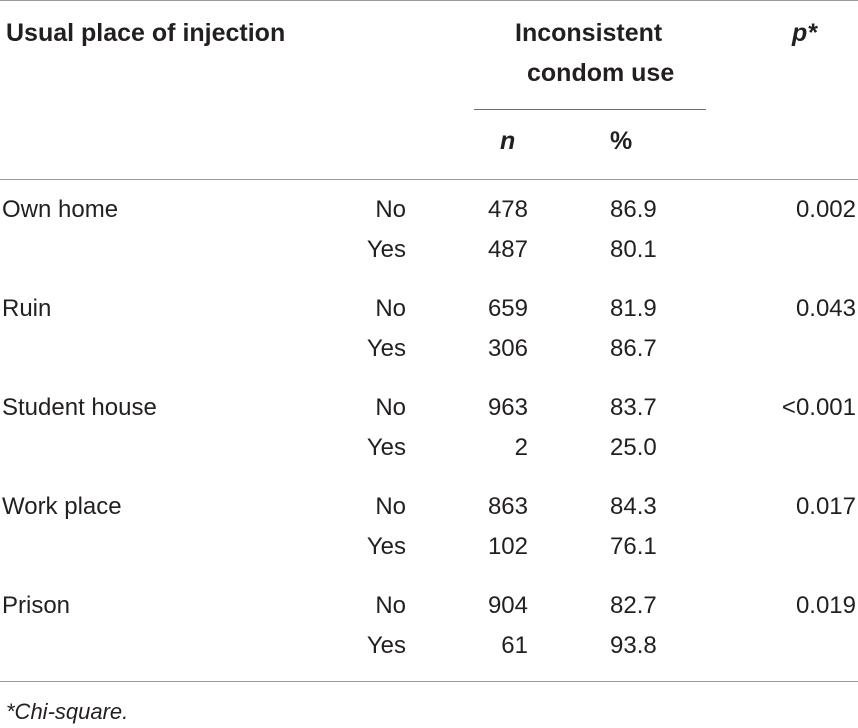 Image resolution: width=858 pixels, height=728 pixels. Describe the element at coordinates (146, 33) in the screenshot. I see `header-place: Usual place of injection` at that location.